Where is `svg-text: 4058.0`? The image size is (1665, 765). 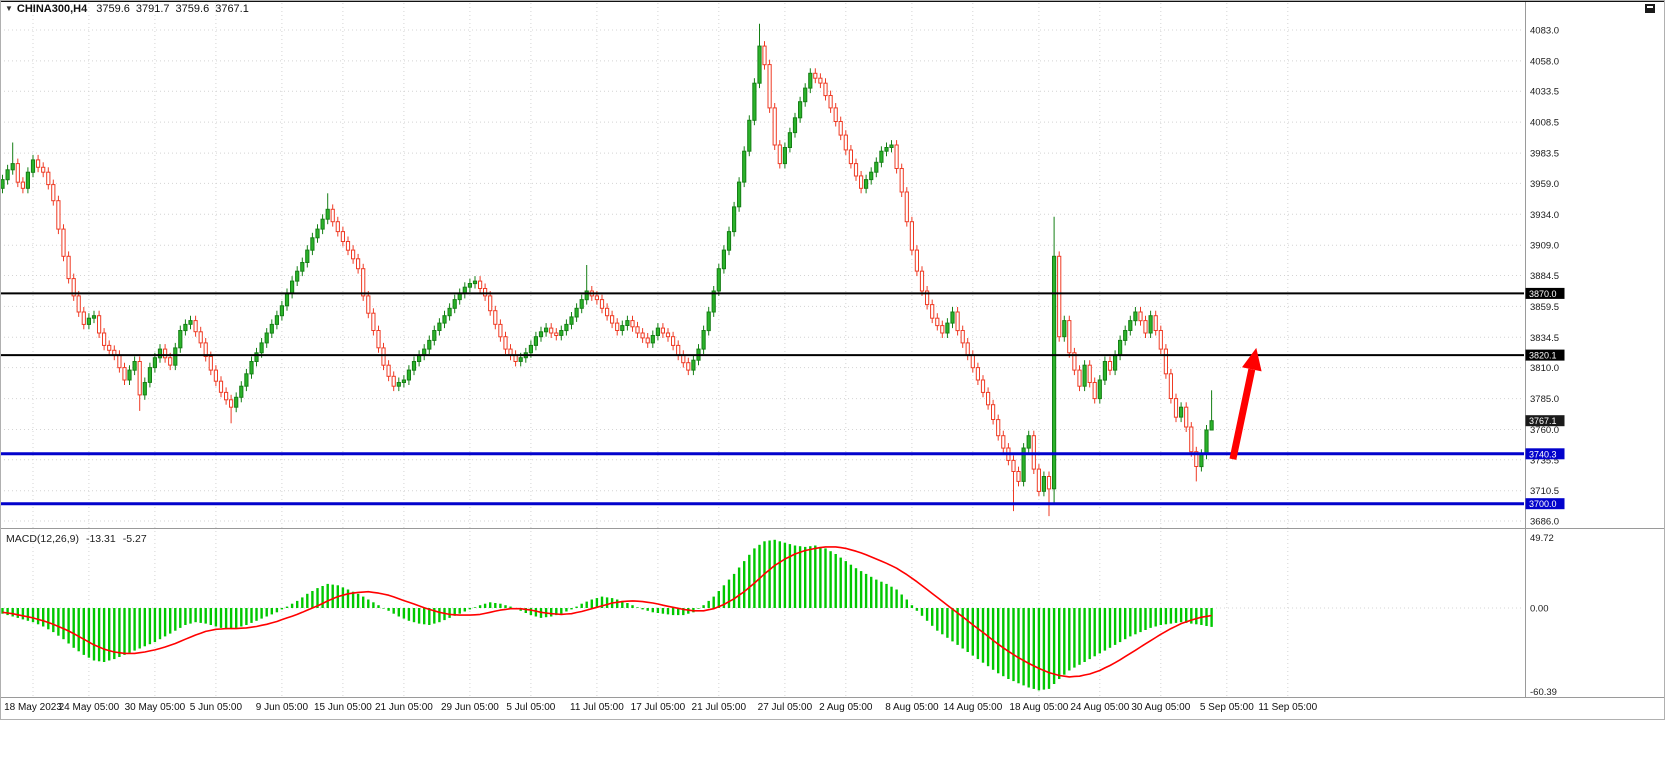 svg-text: 4058.0 is located at coordinates (1544, 61).